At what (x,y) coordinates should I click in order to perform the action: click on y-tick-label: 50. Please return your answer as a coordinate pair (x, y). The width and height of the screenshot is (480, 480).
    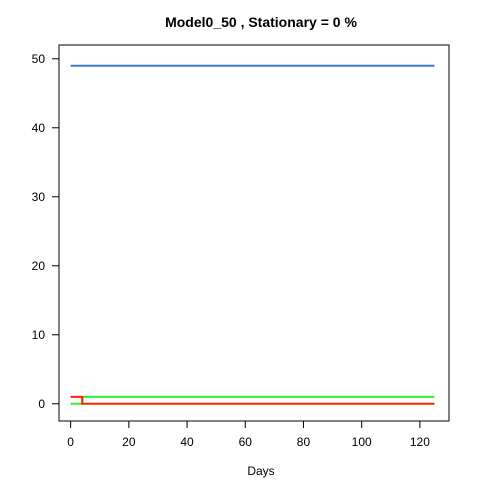
    Looking at the image, I should click on (39, 59).